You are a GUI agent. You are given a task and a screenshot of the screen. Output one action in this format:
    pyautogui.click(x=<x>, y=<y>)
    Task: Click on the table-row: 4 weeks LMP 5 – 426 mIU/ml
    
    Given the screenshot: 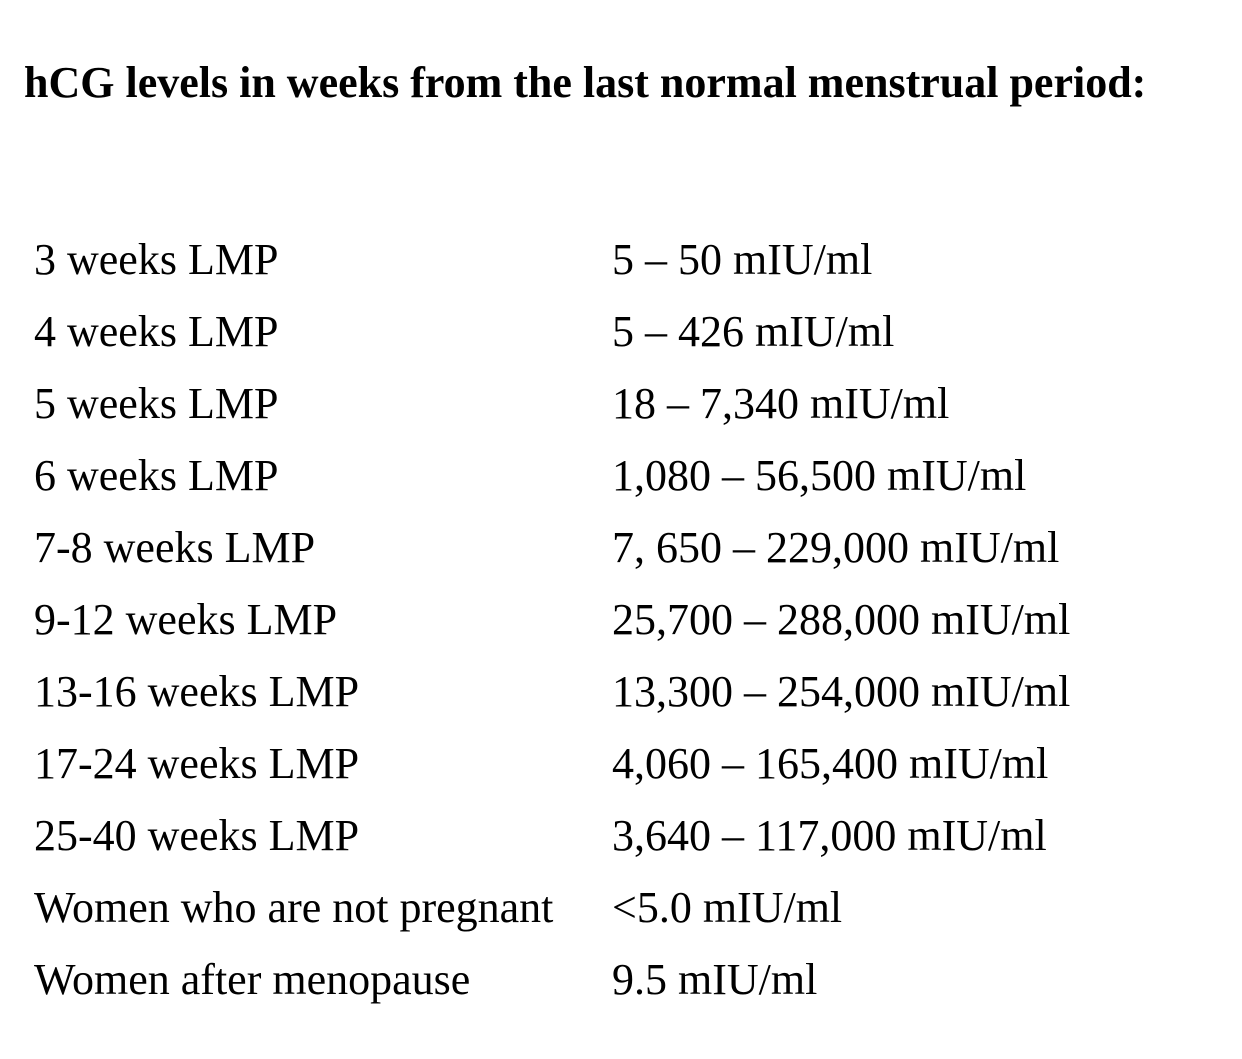 What is the action you would take?
    pyautogui.click(x=624, y=332)
    